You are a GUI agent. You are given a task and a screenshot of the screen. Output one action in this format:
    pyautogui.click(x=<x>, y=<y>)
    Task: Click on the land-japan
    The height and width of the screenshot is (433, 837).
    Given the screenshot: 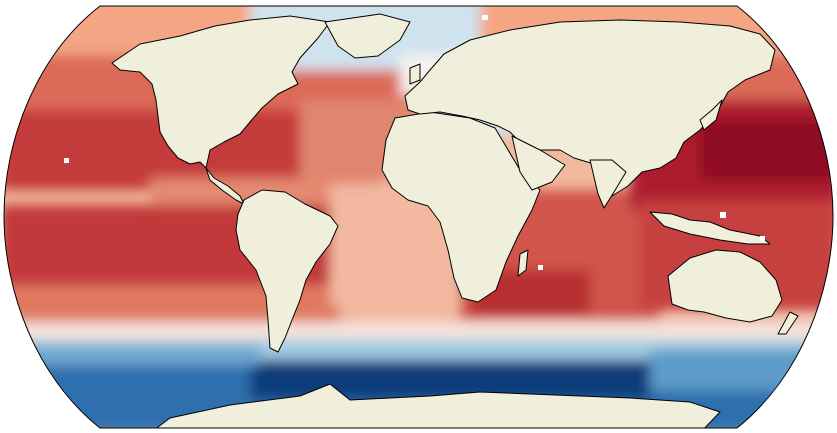 What is the action you would take?
    pyautogui.click(x=711, y=115)
    